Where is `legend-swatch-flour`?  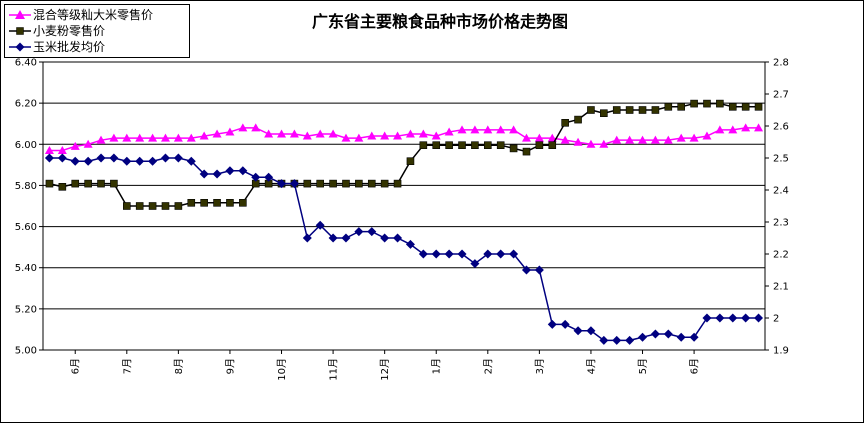 legend-swatch-flour is located at coordinates (20, 31).